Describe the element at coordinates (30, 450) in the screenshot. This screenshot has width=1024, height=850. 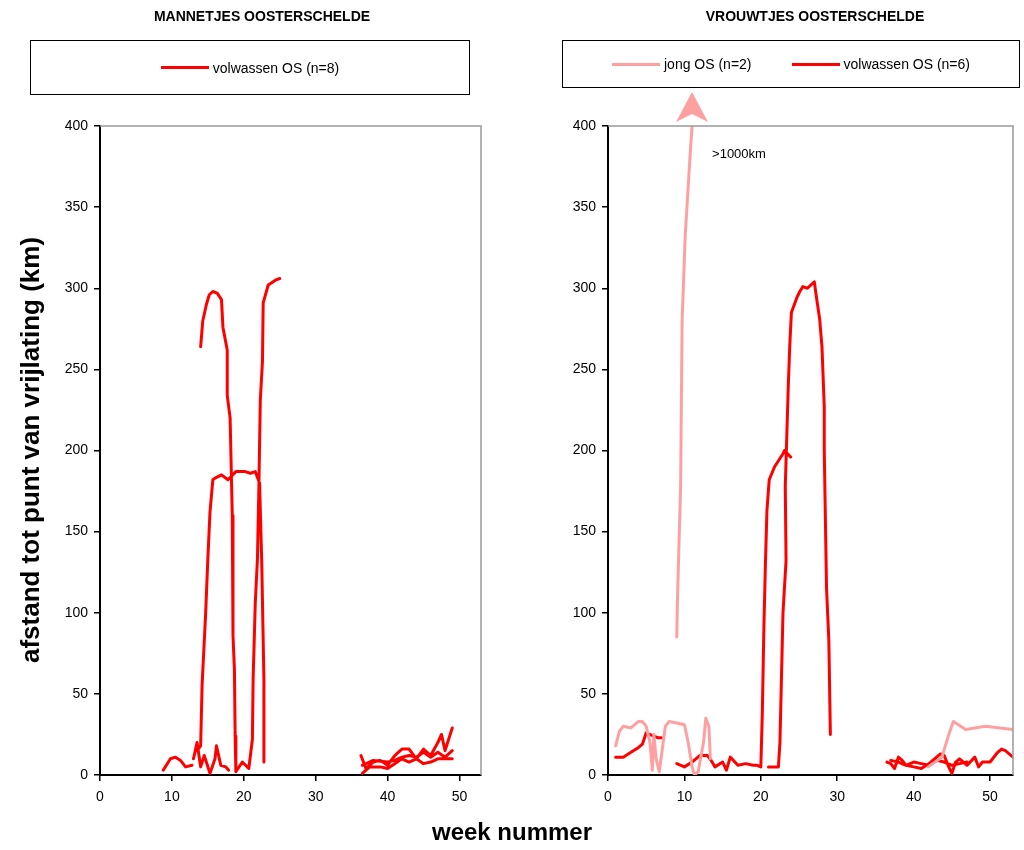
I see `y-axis-title: afstand tot punt van vrijlating (km)` at that location.